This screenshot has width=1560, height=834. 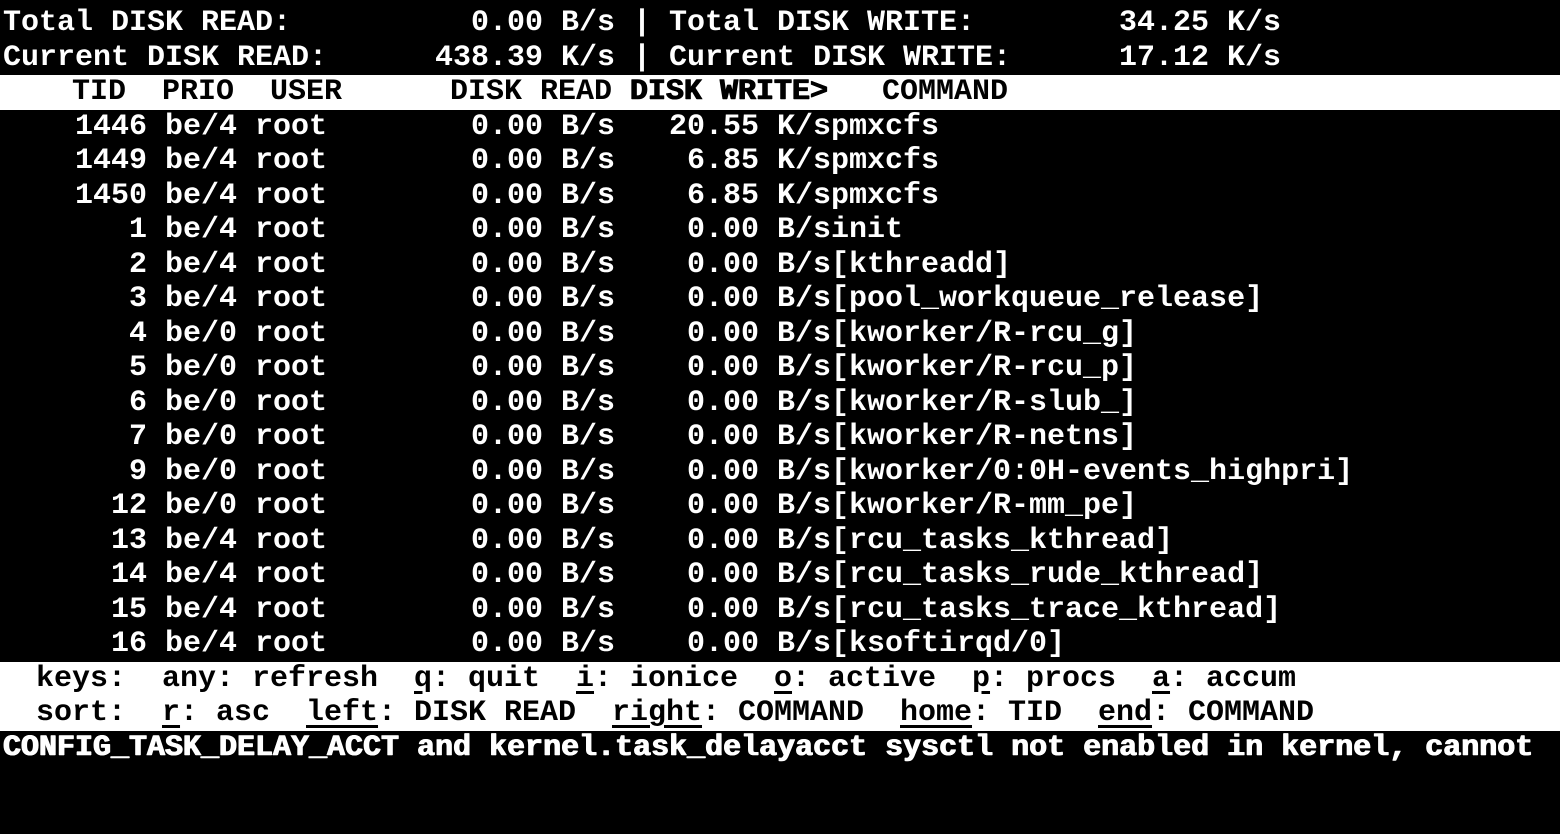 I want to click on table-row: 1450 be/4 root 0.00 B/s 6.85 K/s pmxcfs, so click(x=781, y=196).